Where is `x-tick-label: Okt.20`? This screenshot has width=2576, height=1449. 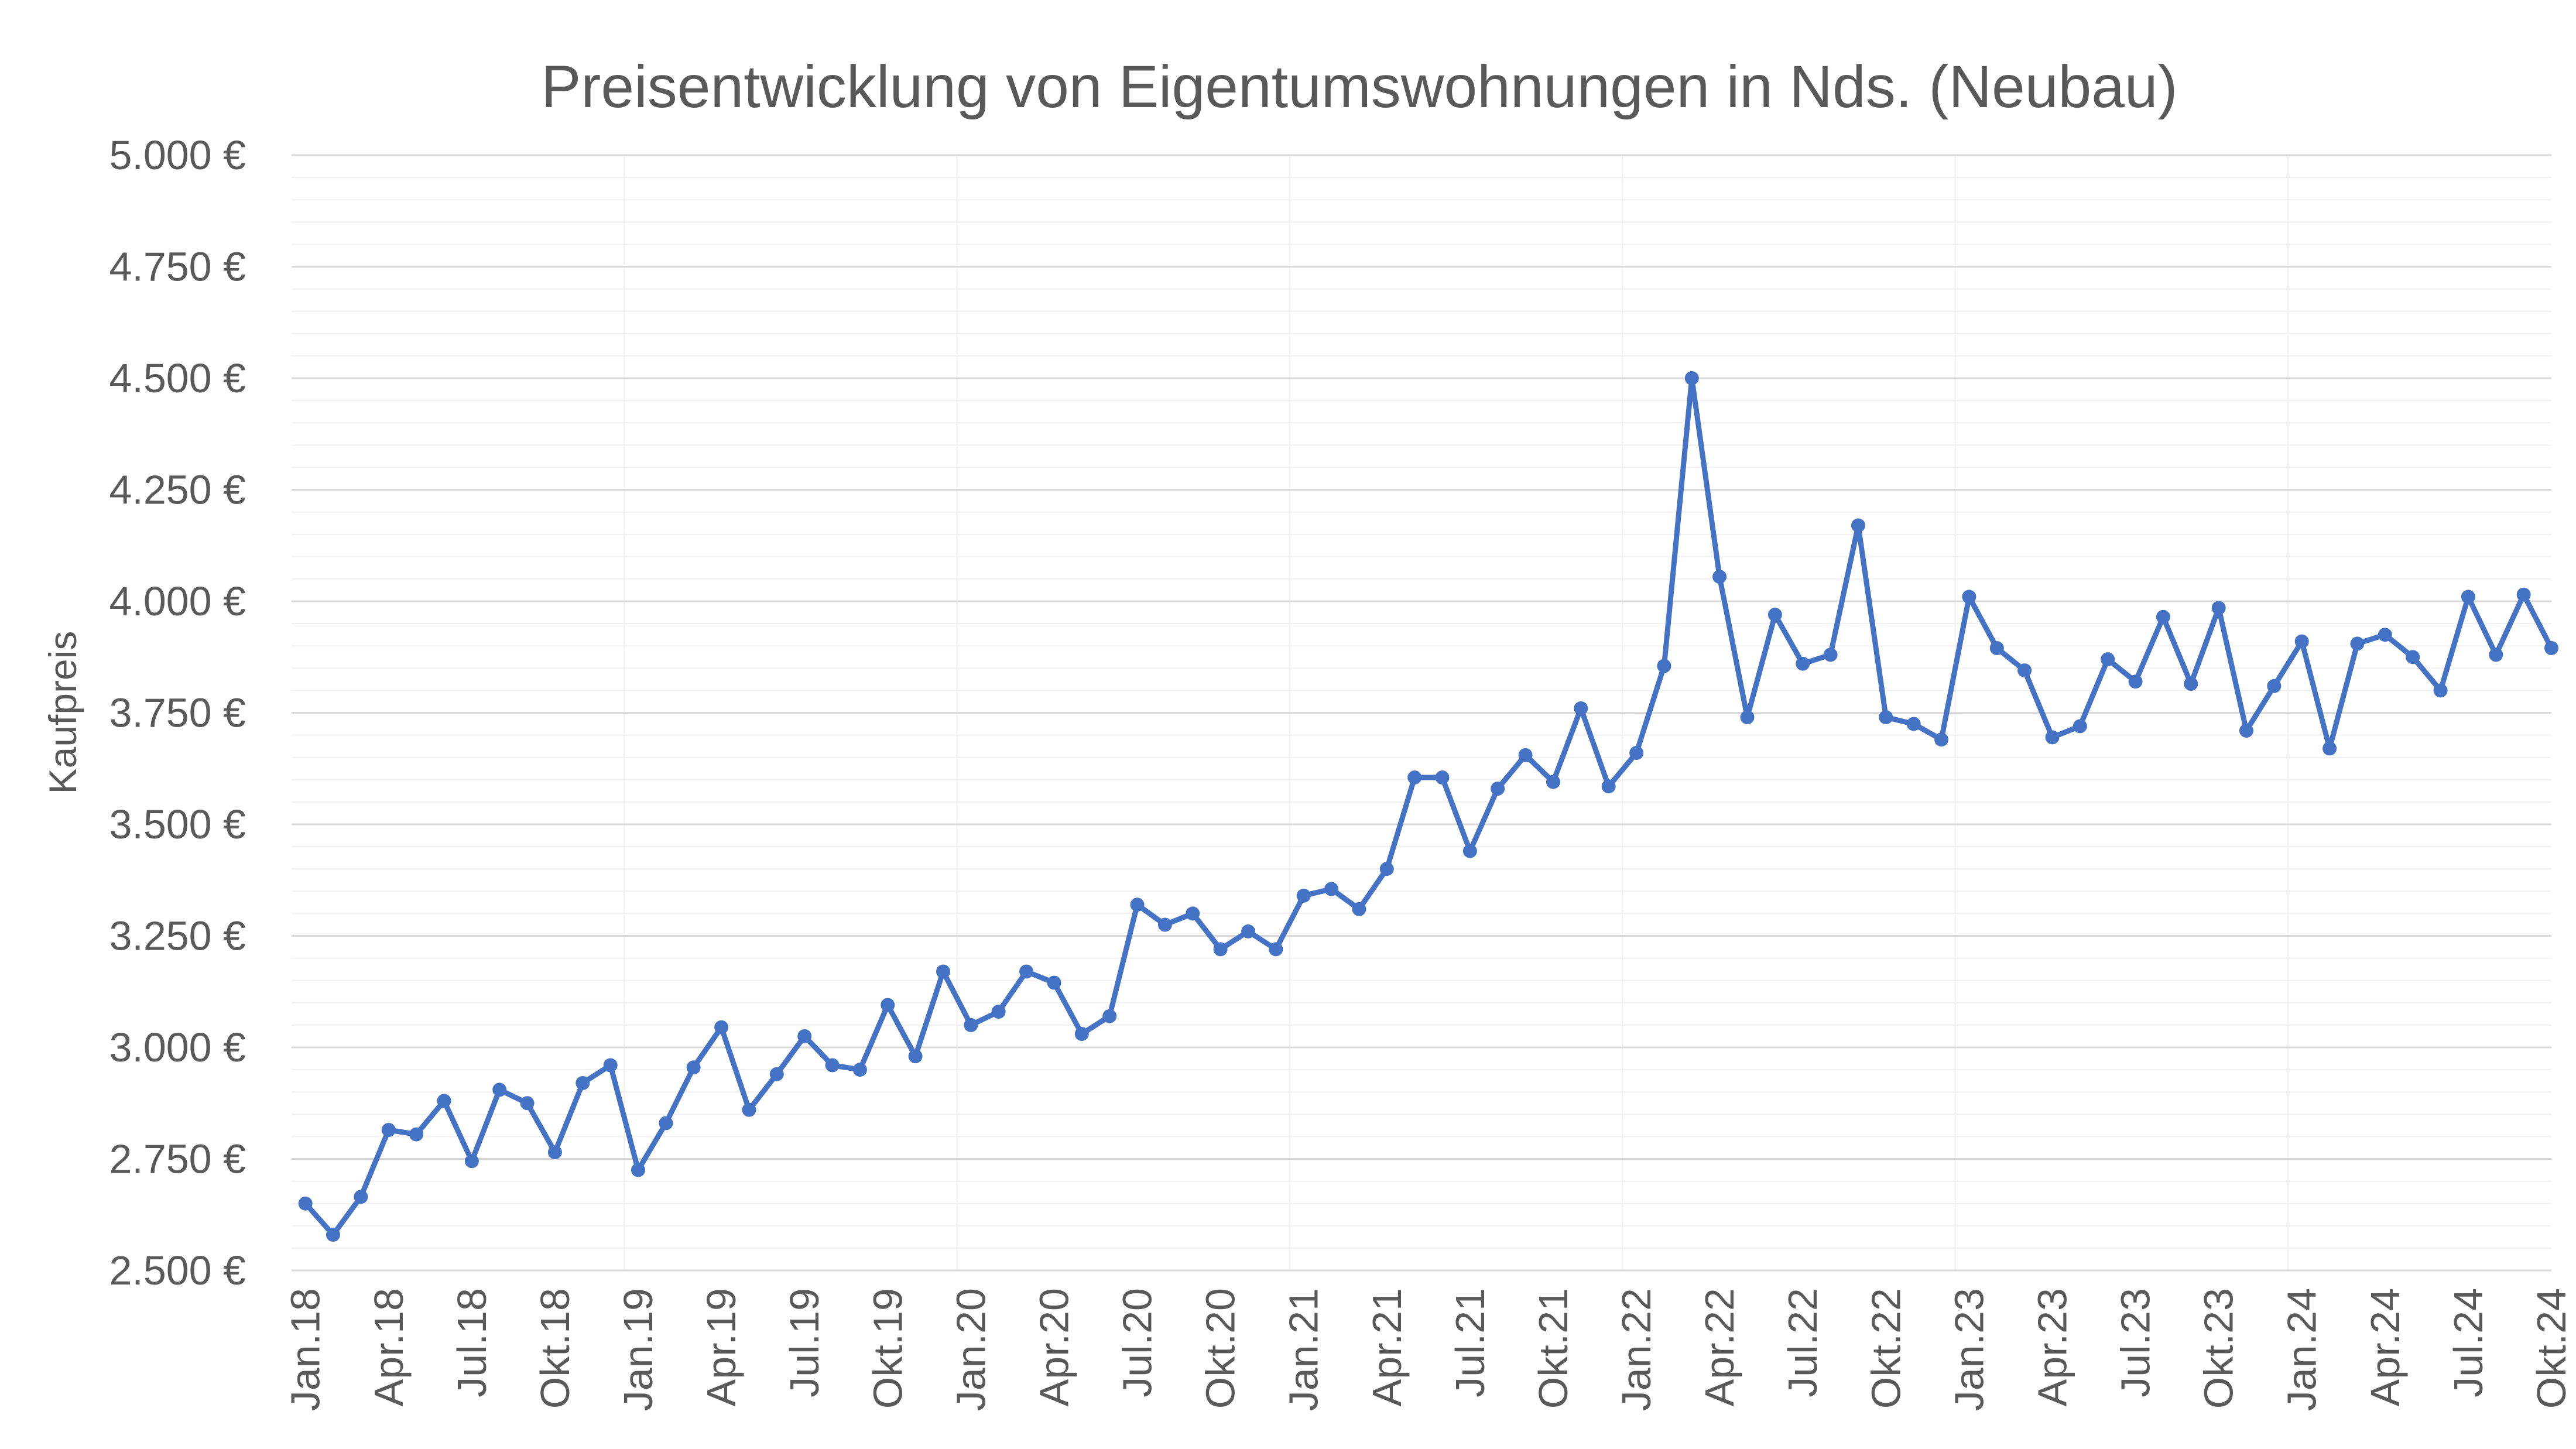 x-tick-label: Okt.20 is located at coordinates (1221, 1348).